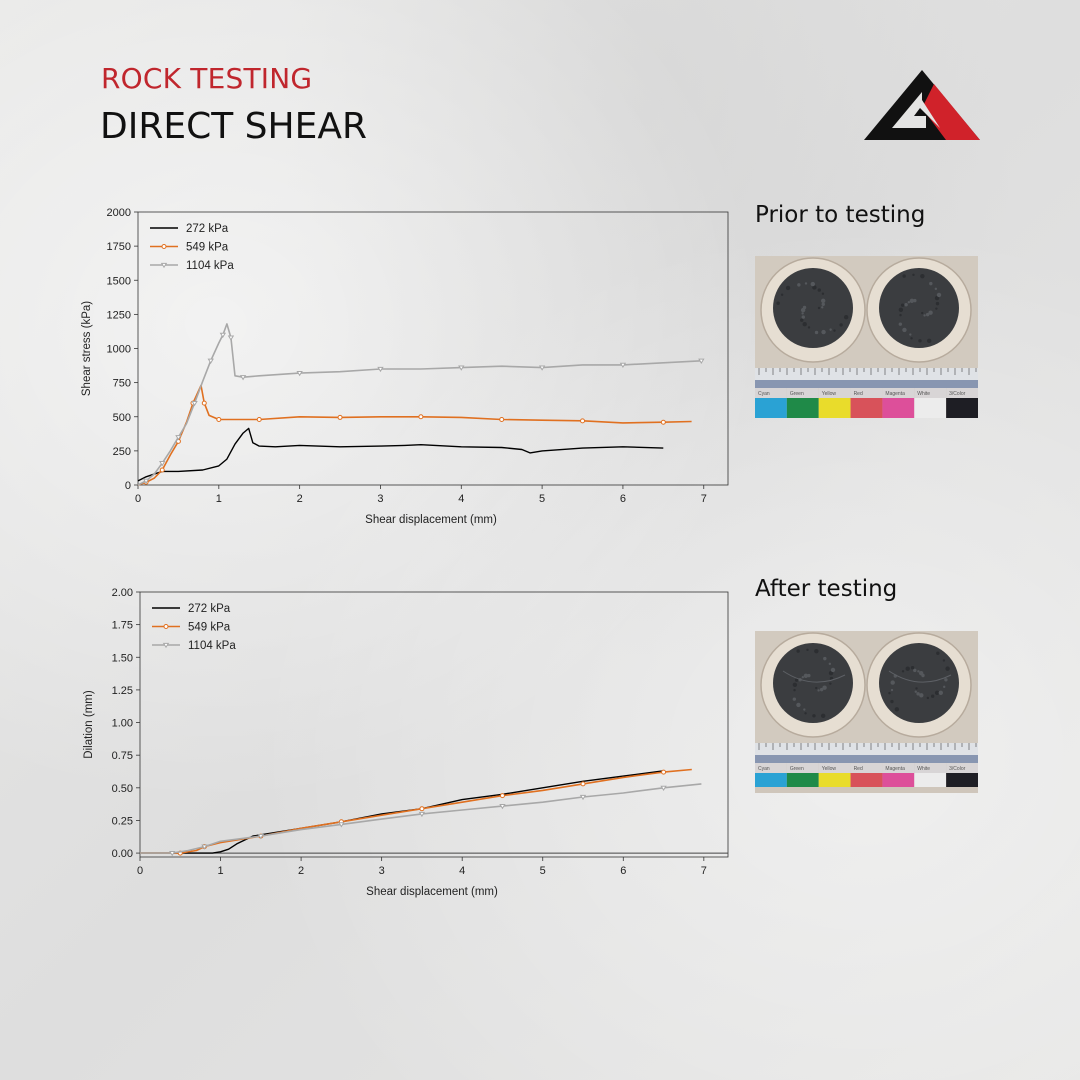  Describe the element at coordinates (916, 110) in the screenshot. I see `logo-g-cutout` at that location.